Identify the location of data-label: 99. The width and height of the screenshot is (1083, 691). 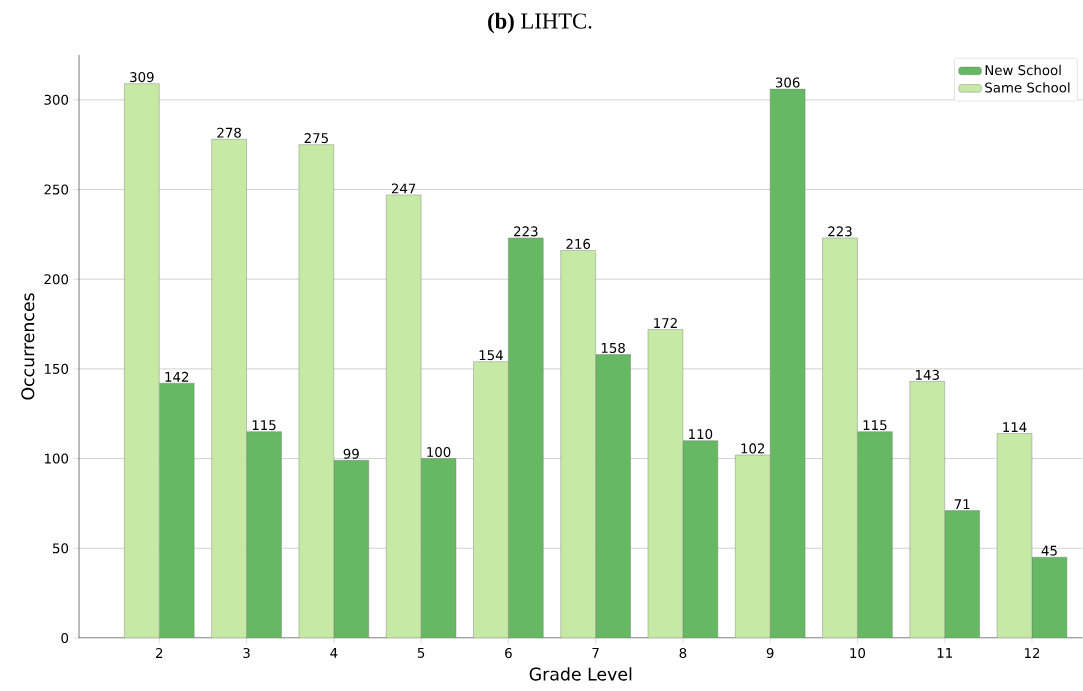
(351, 453).